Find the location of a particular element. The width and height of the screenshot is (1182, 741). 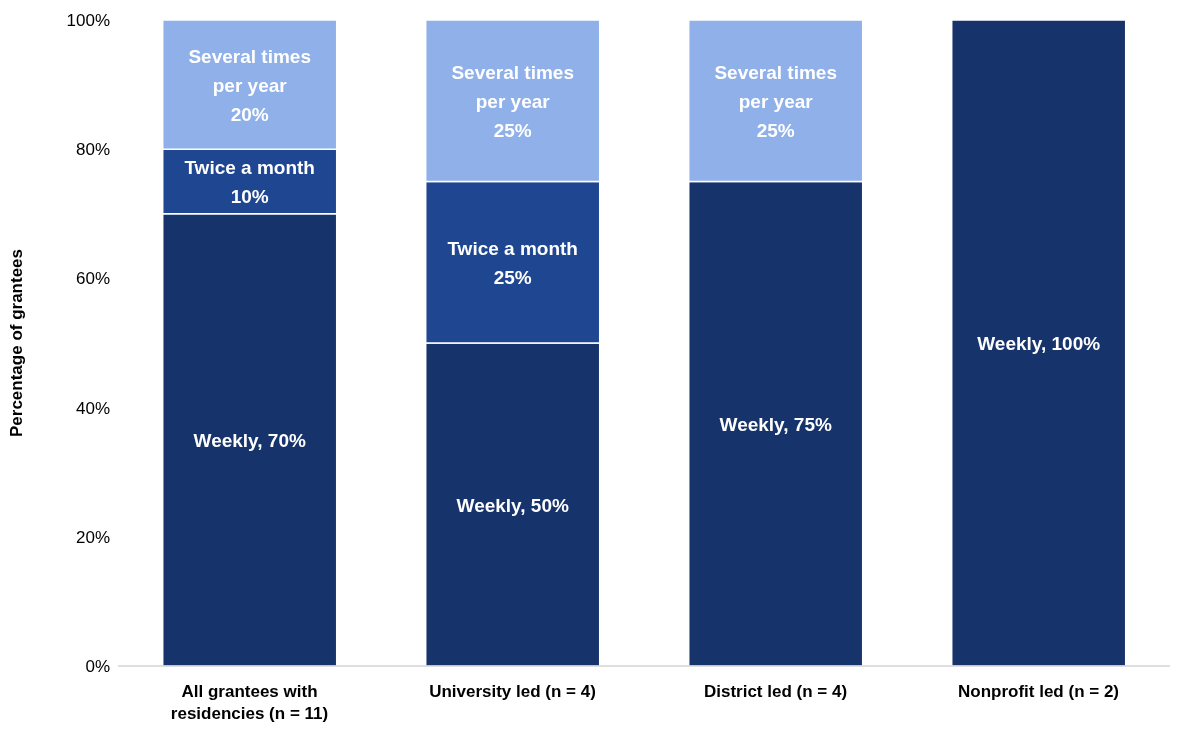

data-label: Weekly, 50% is located at coordinates (512, 504).